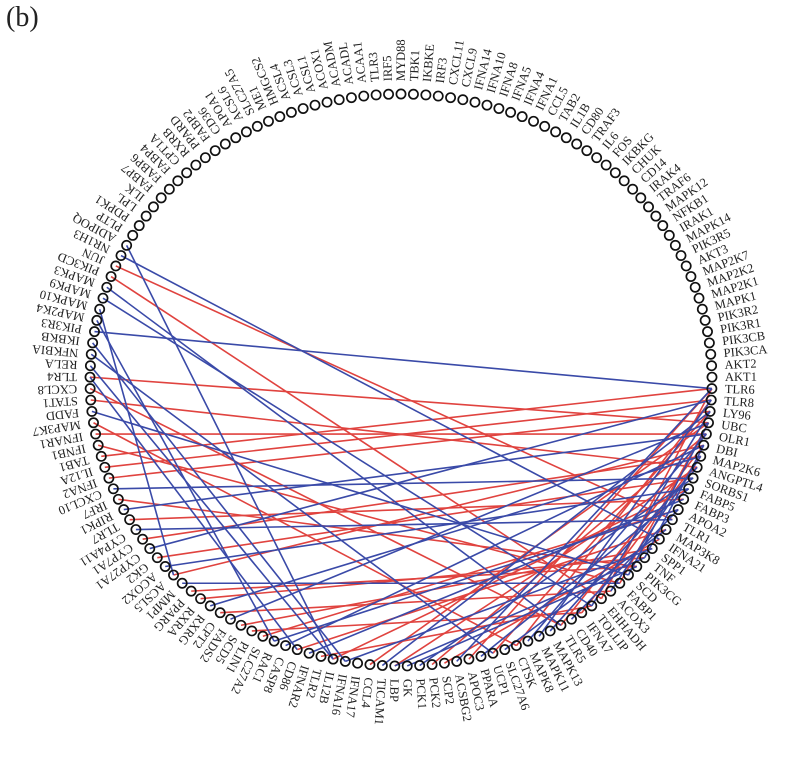 Image resolution: width=800 pixels, height=760 pixels. I want to click on node-ifna21, so click(659, 539).